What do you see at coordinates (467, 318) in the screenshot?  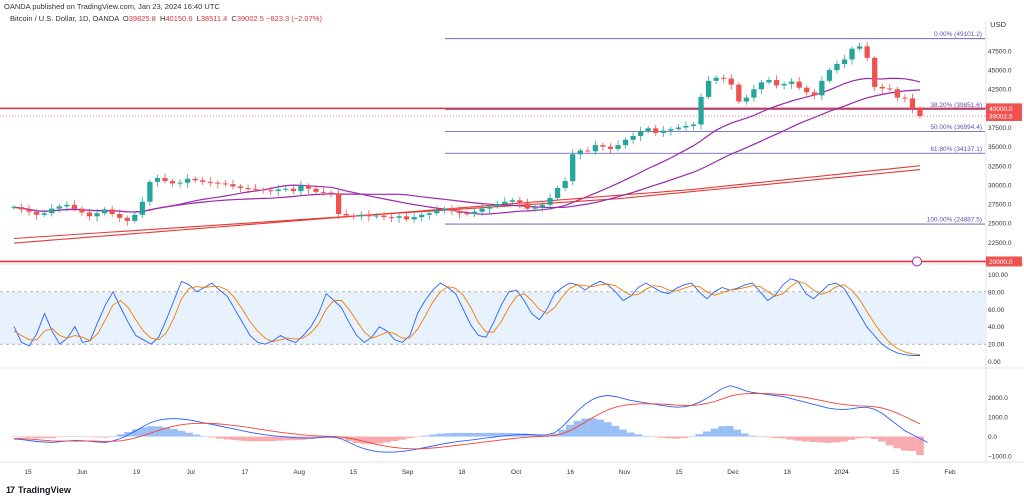 I see `stoch-d-line` at bounding box center [467, 318].